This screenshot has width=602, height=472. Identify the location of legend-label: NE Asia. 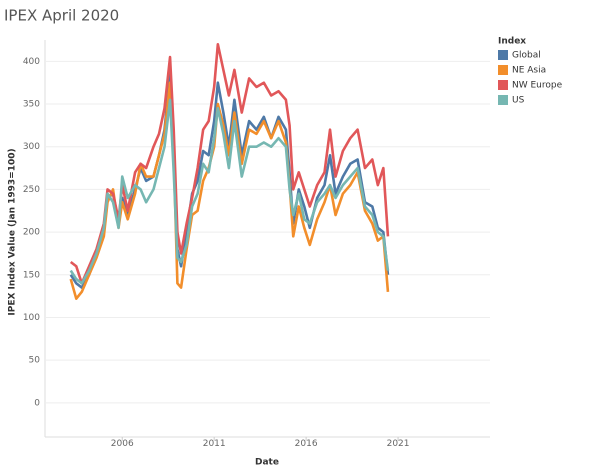
(529, 71).